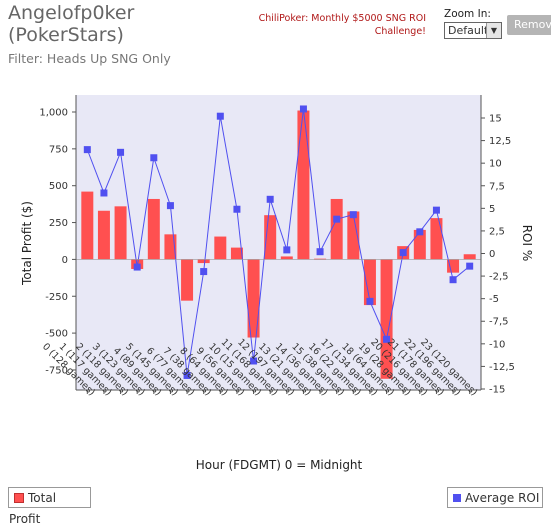 This screenshot has width=551, height=530. Describe the element at coordinates (495, 164) in the screenshot. I see `right-tick-label: 10` at that location.